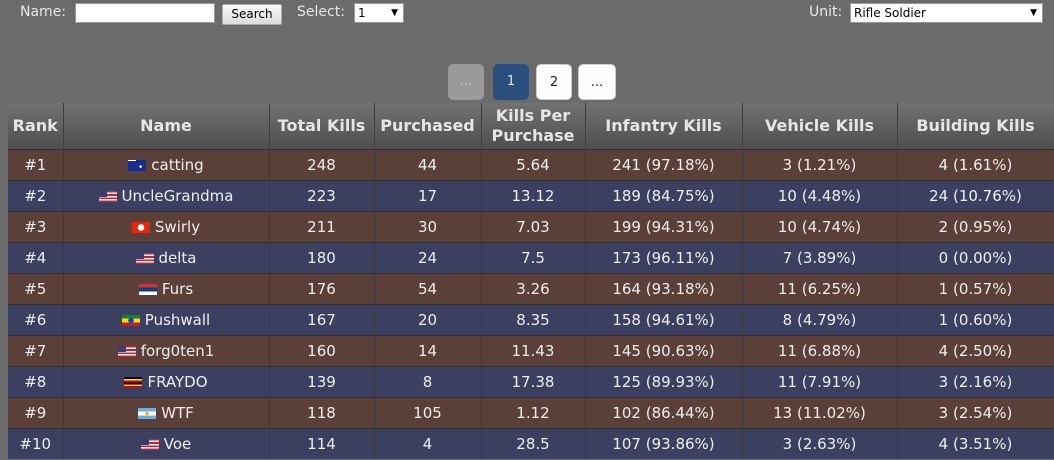 This screenshot has width=1054, height=460. Describe the element at coordinates (975, 126) in the screenshot. I see `column-header-building-kills: Building Kills` at that location.